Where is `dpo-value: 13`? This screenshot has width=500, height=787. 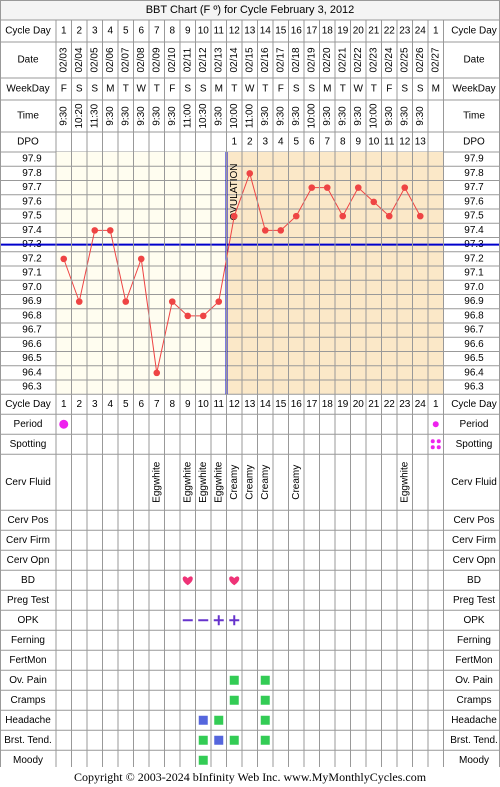
dpo-value: 13 is located at coordinates (421, 142).